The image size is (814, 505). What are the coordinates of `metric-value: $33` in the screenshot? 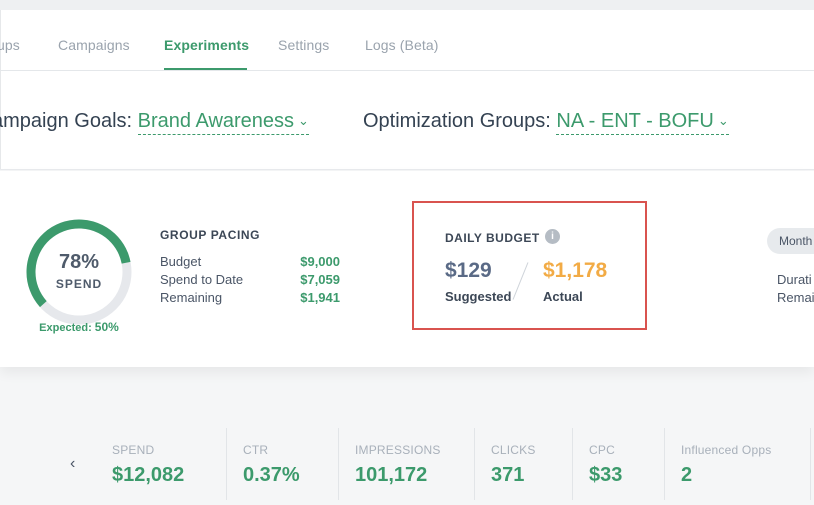 It's located at (606, 475).